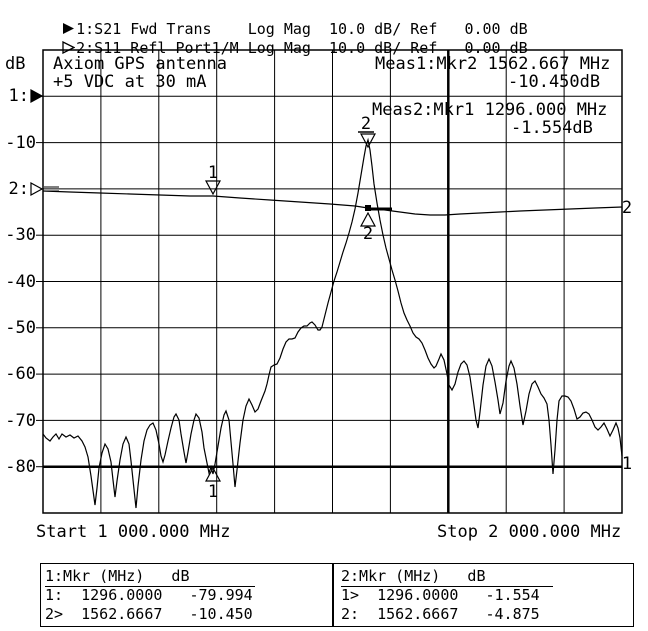 This screenshot has width=648, height=631. Describe the element at coordinates (20, 421) in the screenshot. I see `y-axis-label: -70` at that location.